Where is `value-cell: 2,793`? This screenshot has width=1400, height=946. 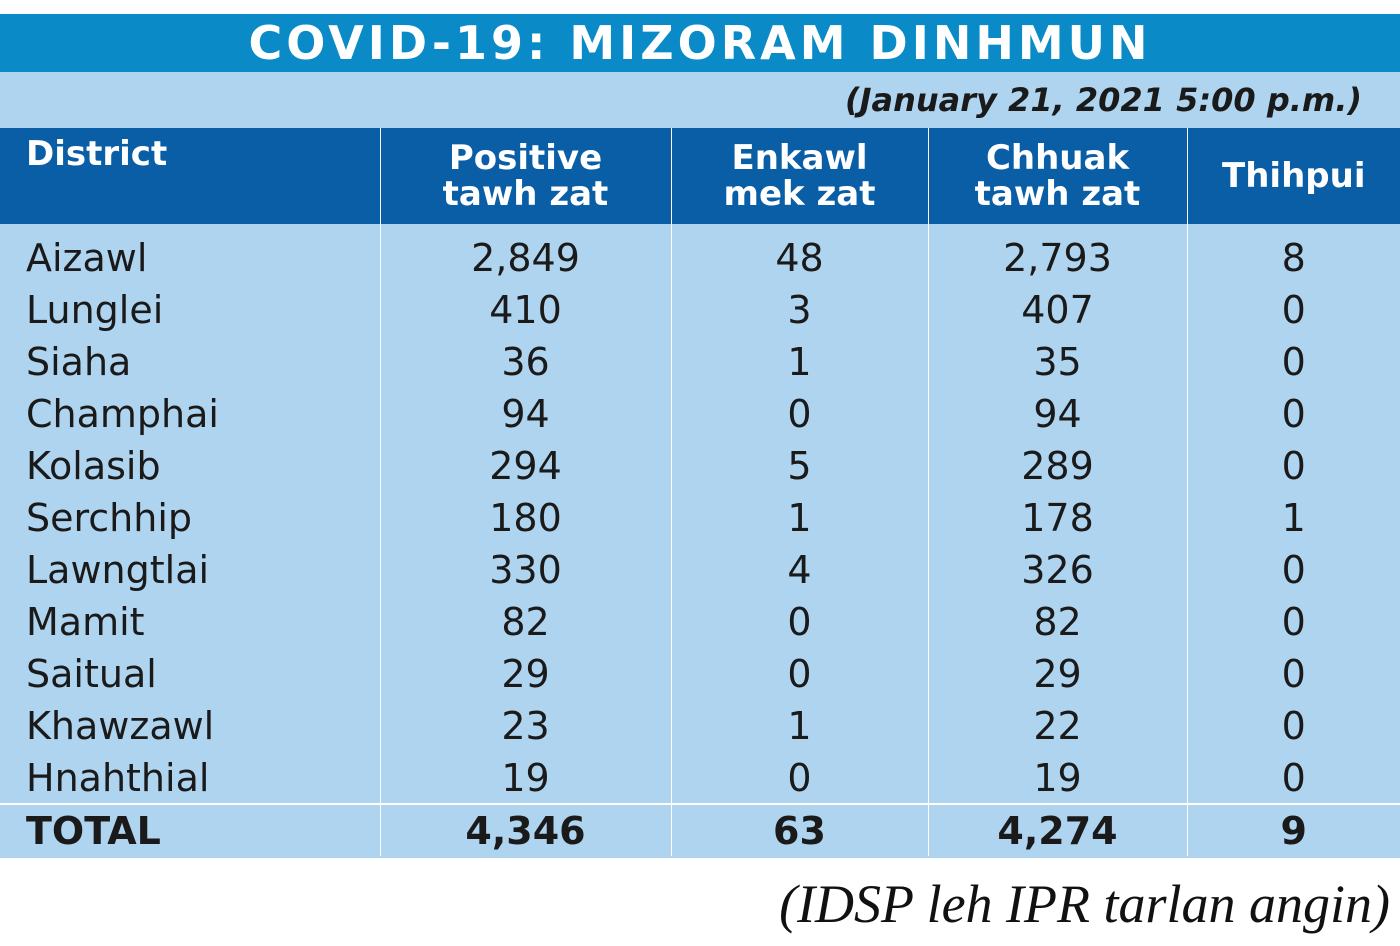 value-cell: 2,793 is located at coordinates (1058, 258).